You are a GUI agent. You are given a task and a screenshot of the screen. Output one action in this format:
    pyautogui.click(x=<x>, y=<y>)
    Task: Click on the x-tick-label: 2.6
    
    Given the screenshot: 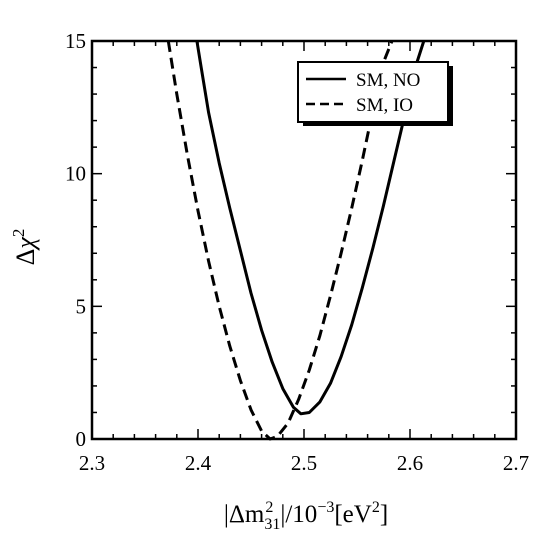 What is the action you would take?
    pyautogui.click(x=410, y=463)
    